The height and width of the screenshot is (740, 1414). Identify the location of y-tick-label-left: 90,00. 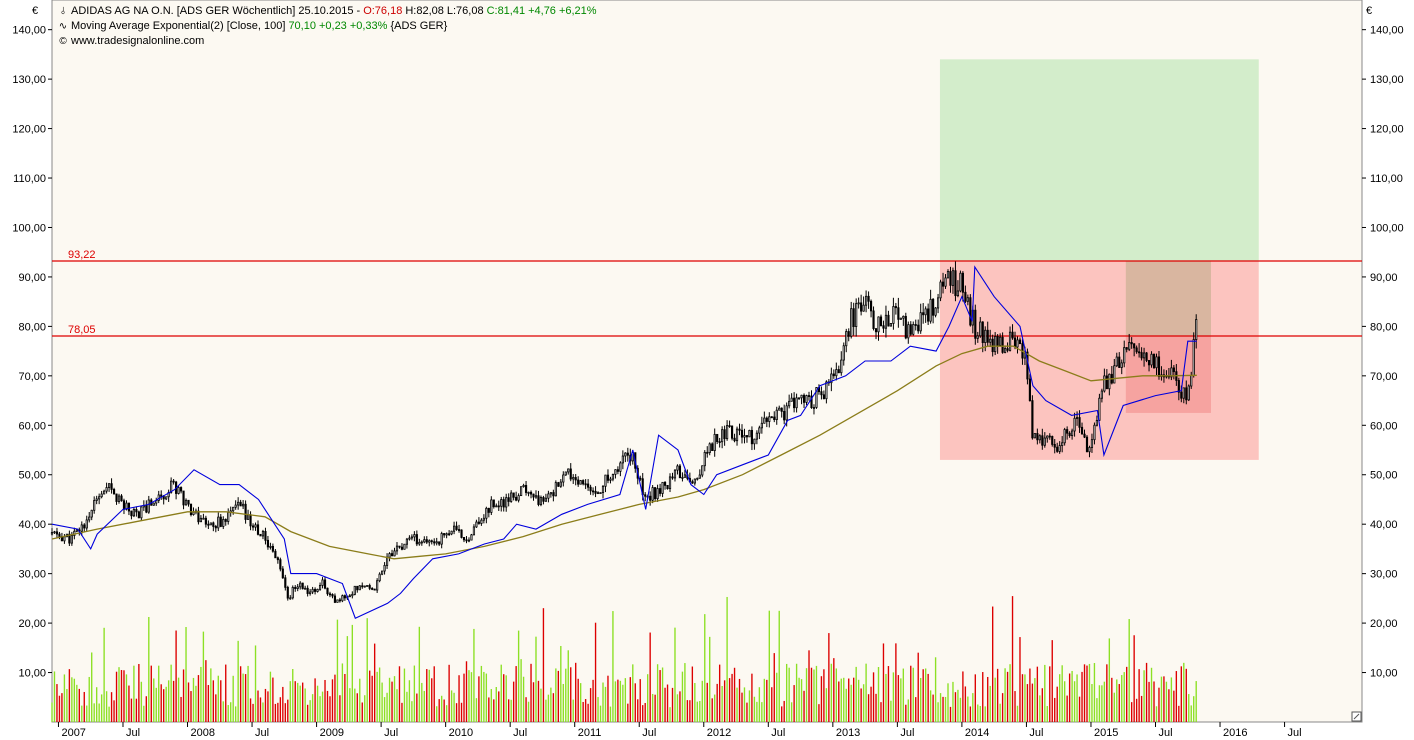
(32, 278).